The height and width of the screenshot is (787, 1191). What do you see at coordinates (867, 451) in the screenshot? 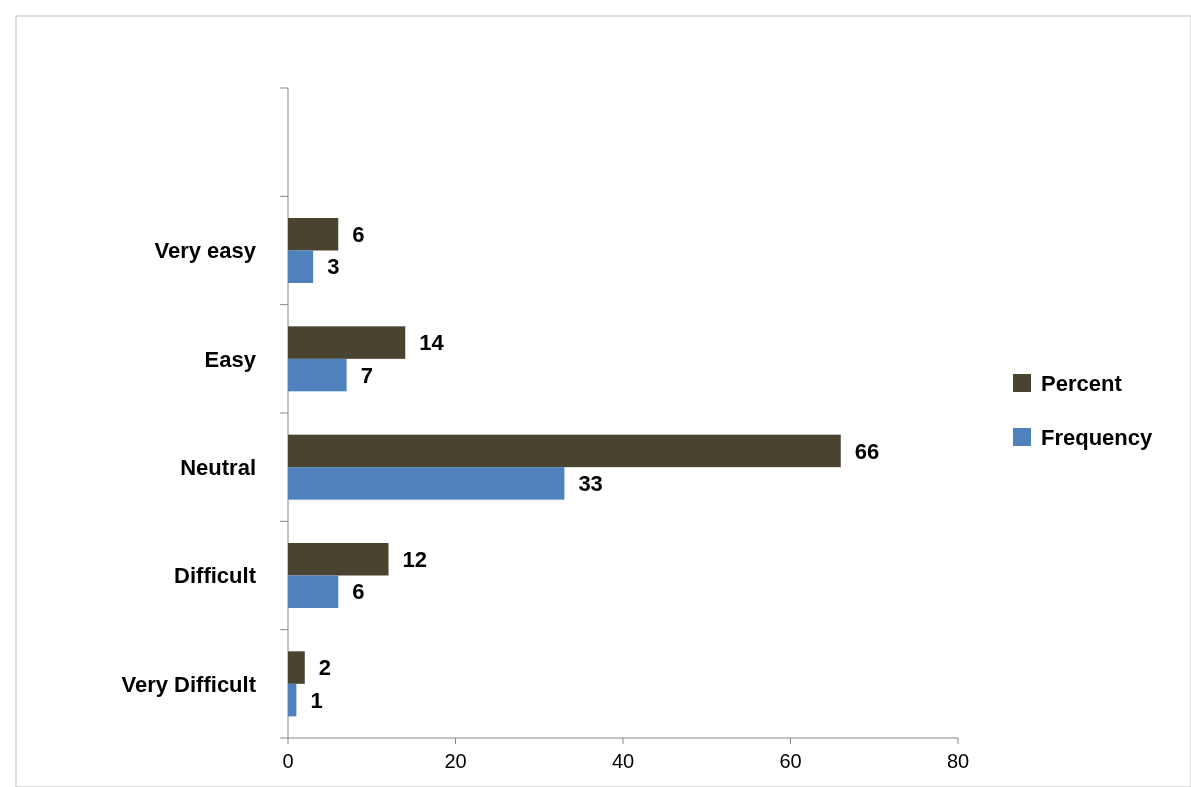
I see `data-label: 66` at bounding box center [867, 451].